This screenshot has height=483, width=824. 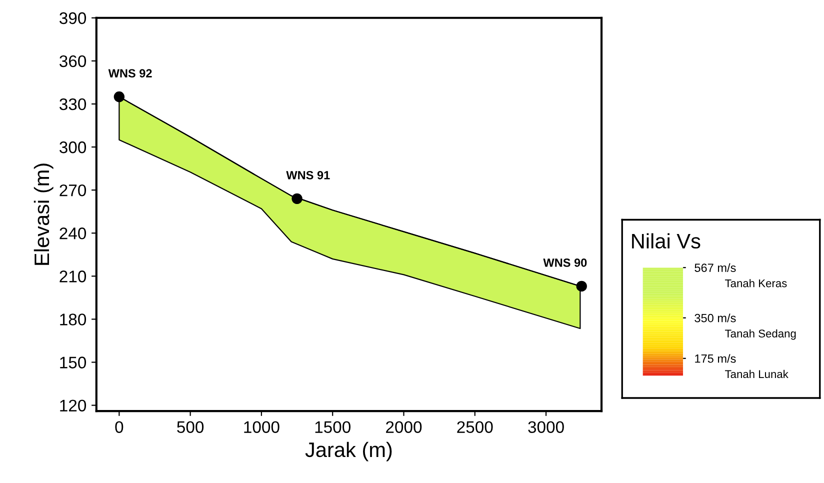 I want to click on y-tick-label: 210, so click(x=73, y=276).